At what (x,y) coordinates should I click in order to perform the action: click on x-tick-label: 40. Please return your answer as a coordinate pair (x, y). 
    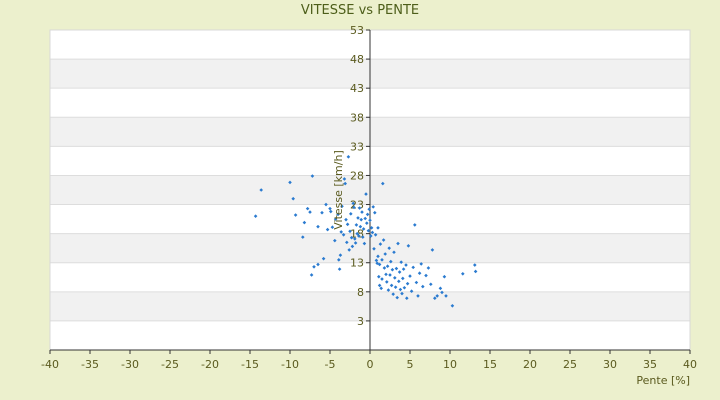
    Looking at the image, I should click on (690, 364).